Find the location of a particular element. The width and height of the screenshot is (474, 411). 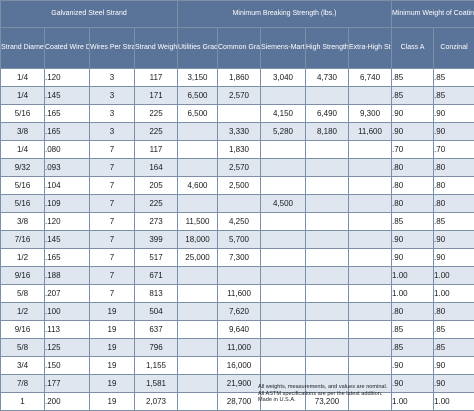

cell-common-grade is located at coordinates (239, 276).